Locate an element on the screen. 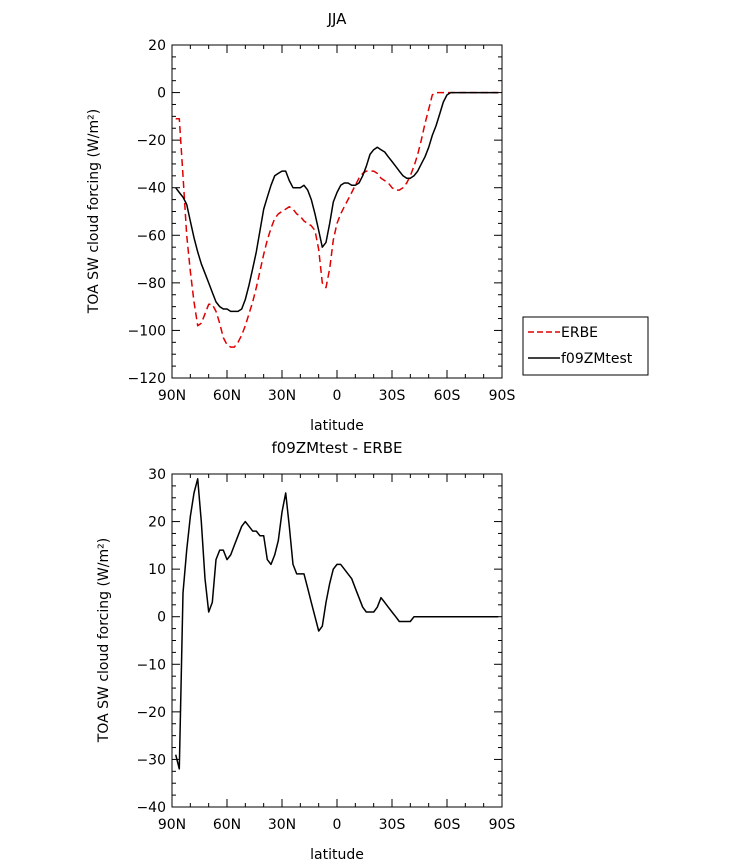  top-x-axis-label: latitude is located at coordinates (337, 426).